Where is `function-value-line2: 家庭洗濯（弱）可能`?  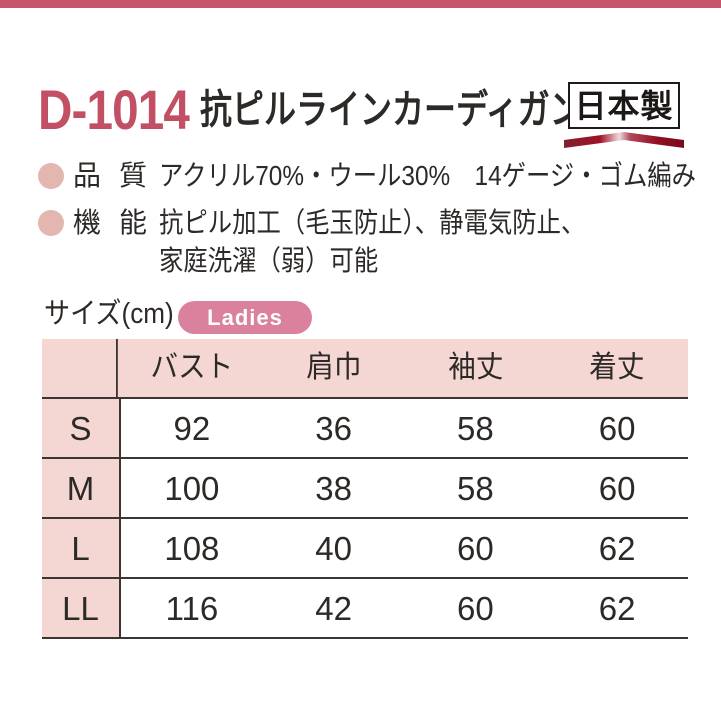
function-value-line2: 家庭洗濯（弱）可能 is located at coordinates (269, 260).